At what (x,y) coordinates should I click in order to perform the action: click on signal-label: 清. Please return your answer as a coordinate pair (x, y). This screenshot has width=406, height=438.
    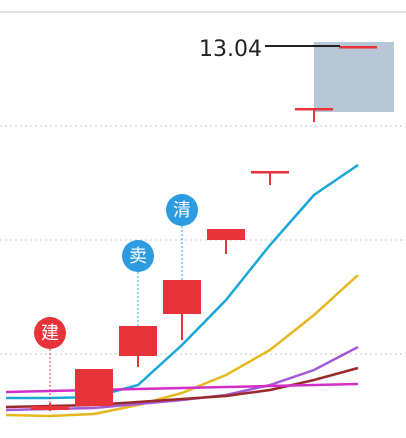
    Looking at the image, I should click on (182, 210).